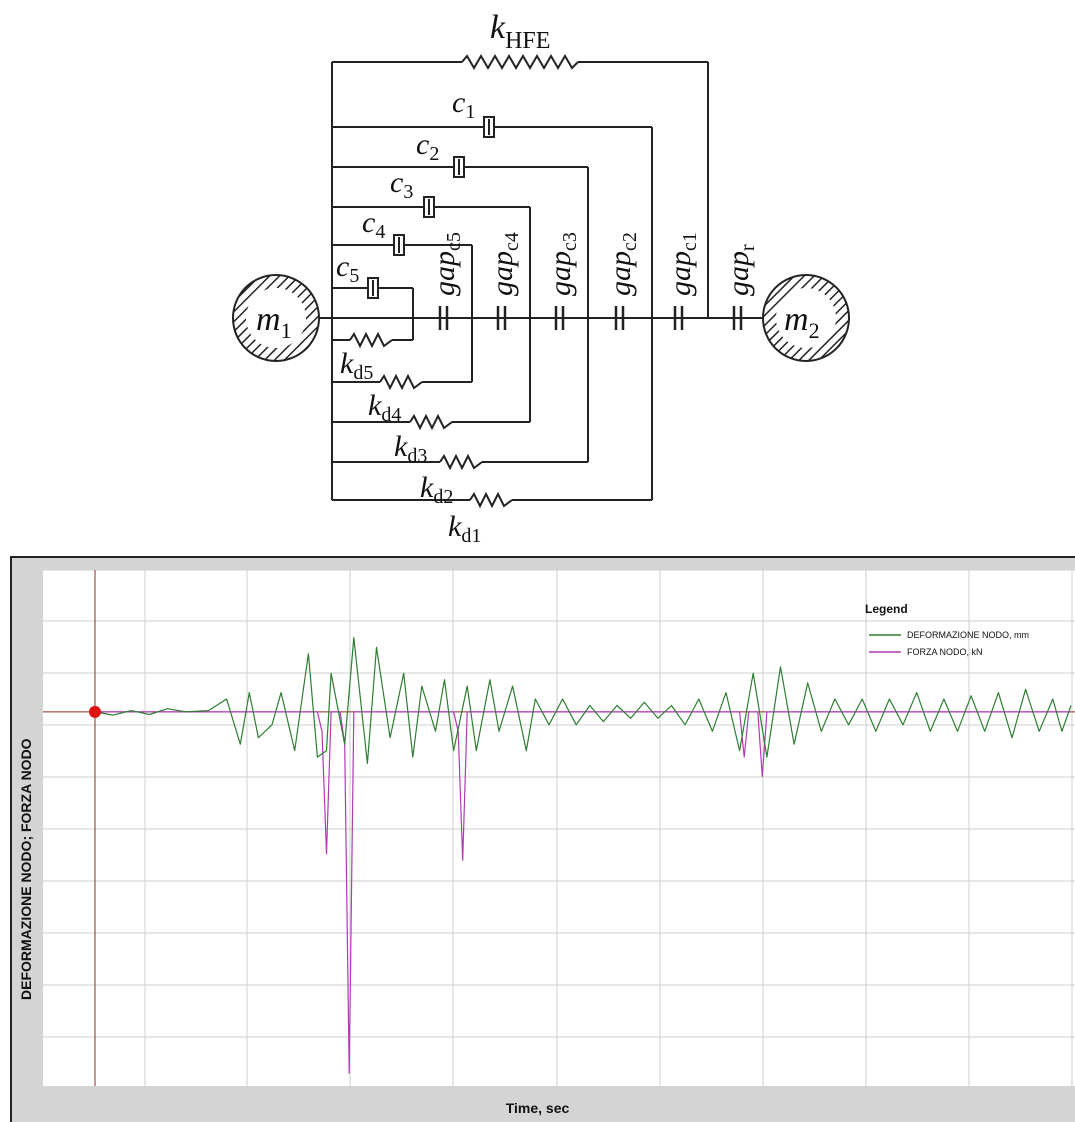 The height and width of the screenshot is (1122, 1075). What do you see at coordinates (802, 322) in the screenshot?
I see `mass-label-m2: m2` at bounding box center [802, 322].